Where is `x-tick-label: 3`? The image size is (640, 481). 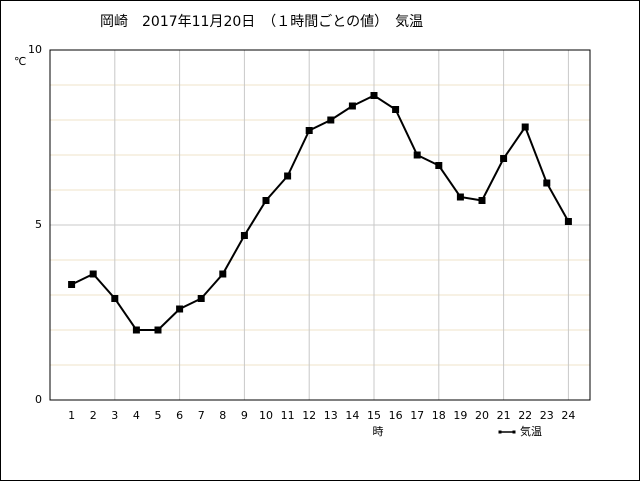 x-tick-label: 3 is located at coordinates (114, 415).